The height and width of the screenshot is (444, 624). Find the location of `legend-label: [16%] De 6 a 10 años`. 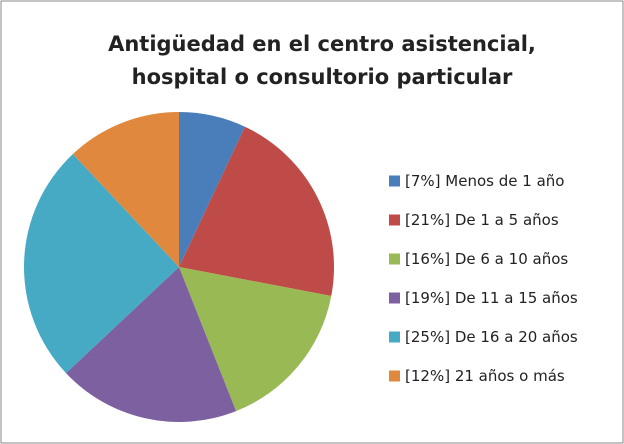

legend-label: [16%] De 6 a 10 años is located at coordinates (486, 259).